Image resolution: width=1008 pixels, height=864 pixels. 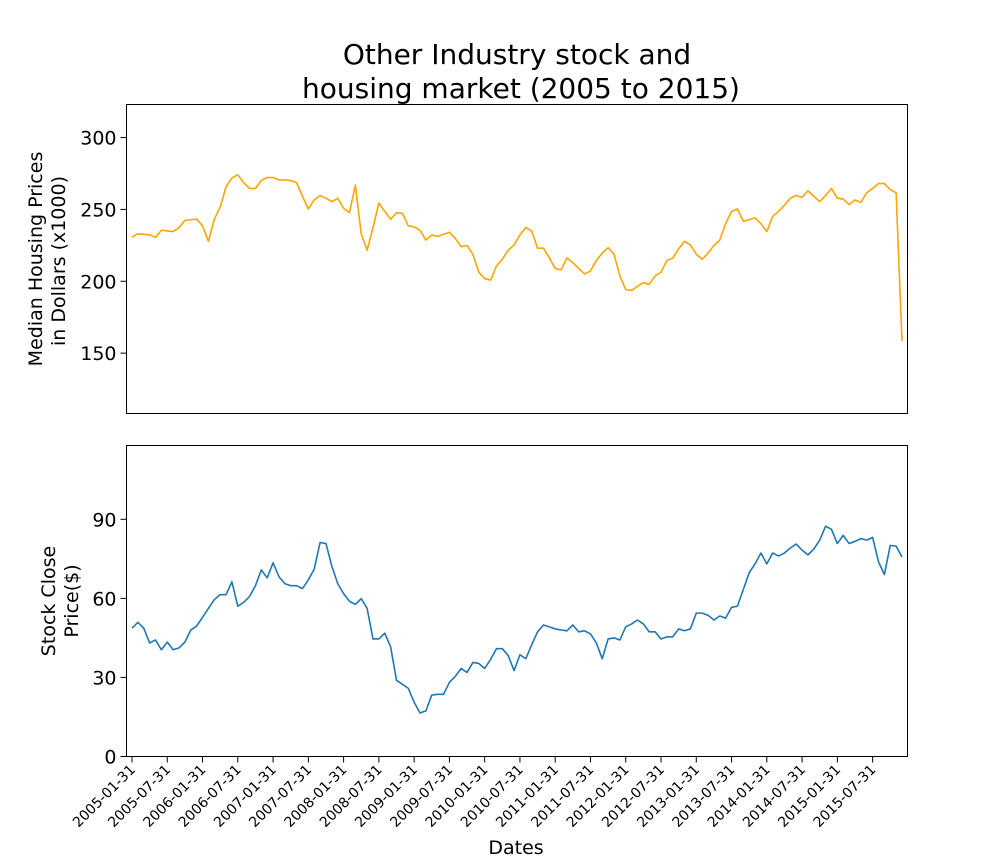 What do you see at coordinates (515, 848) in the screenshot?
I see `x-axis-label: Dates` at bounding box center [515, 848].